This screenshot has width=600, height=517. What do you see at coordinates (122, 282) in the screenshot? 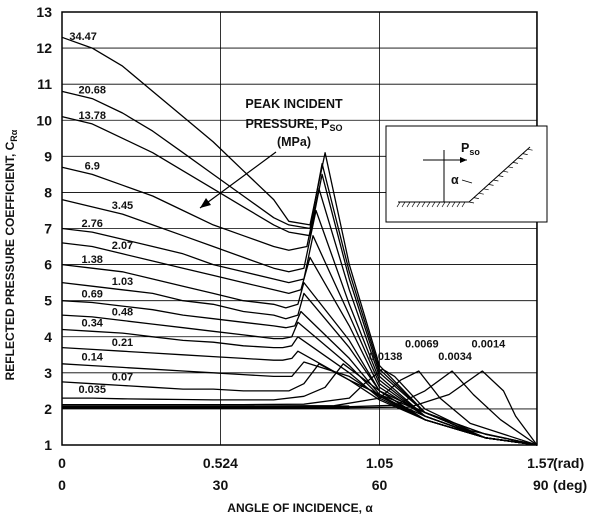
I see `series-label: 1.03` at bounding box center [122, 282].